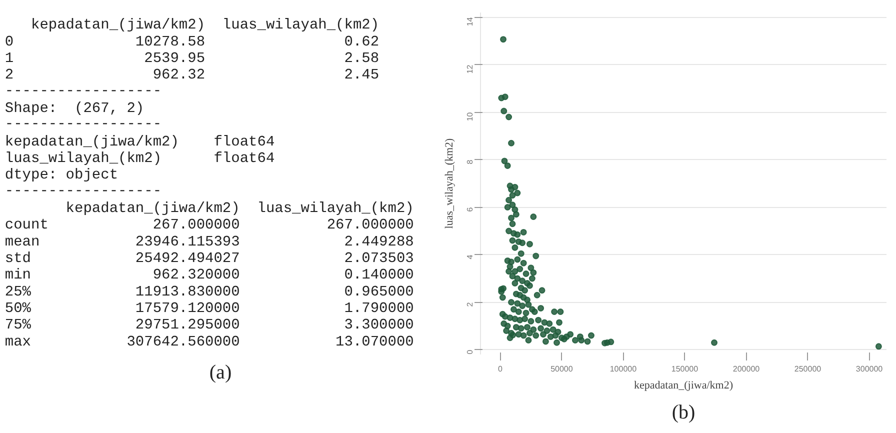 This screenshot has height=433, width=896. I want to click on text: mean 23946.115393 2.449288, so click(209, 242).